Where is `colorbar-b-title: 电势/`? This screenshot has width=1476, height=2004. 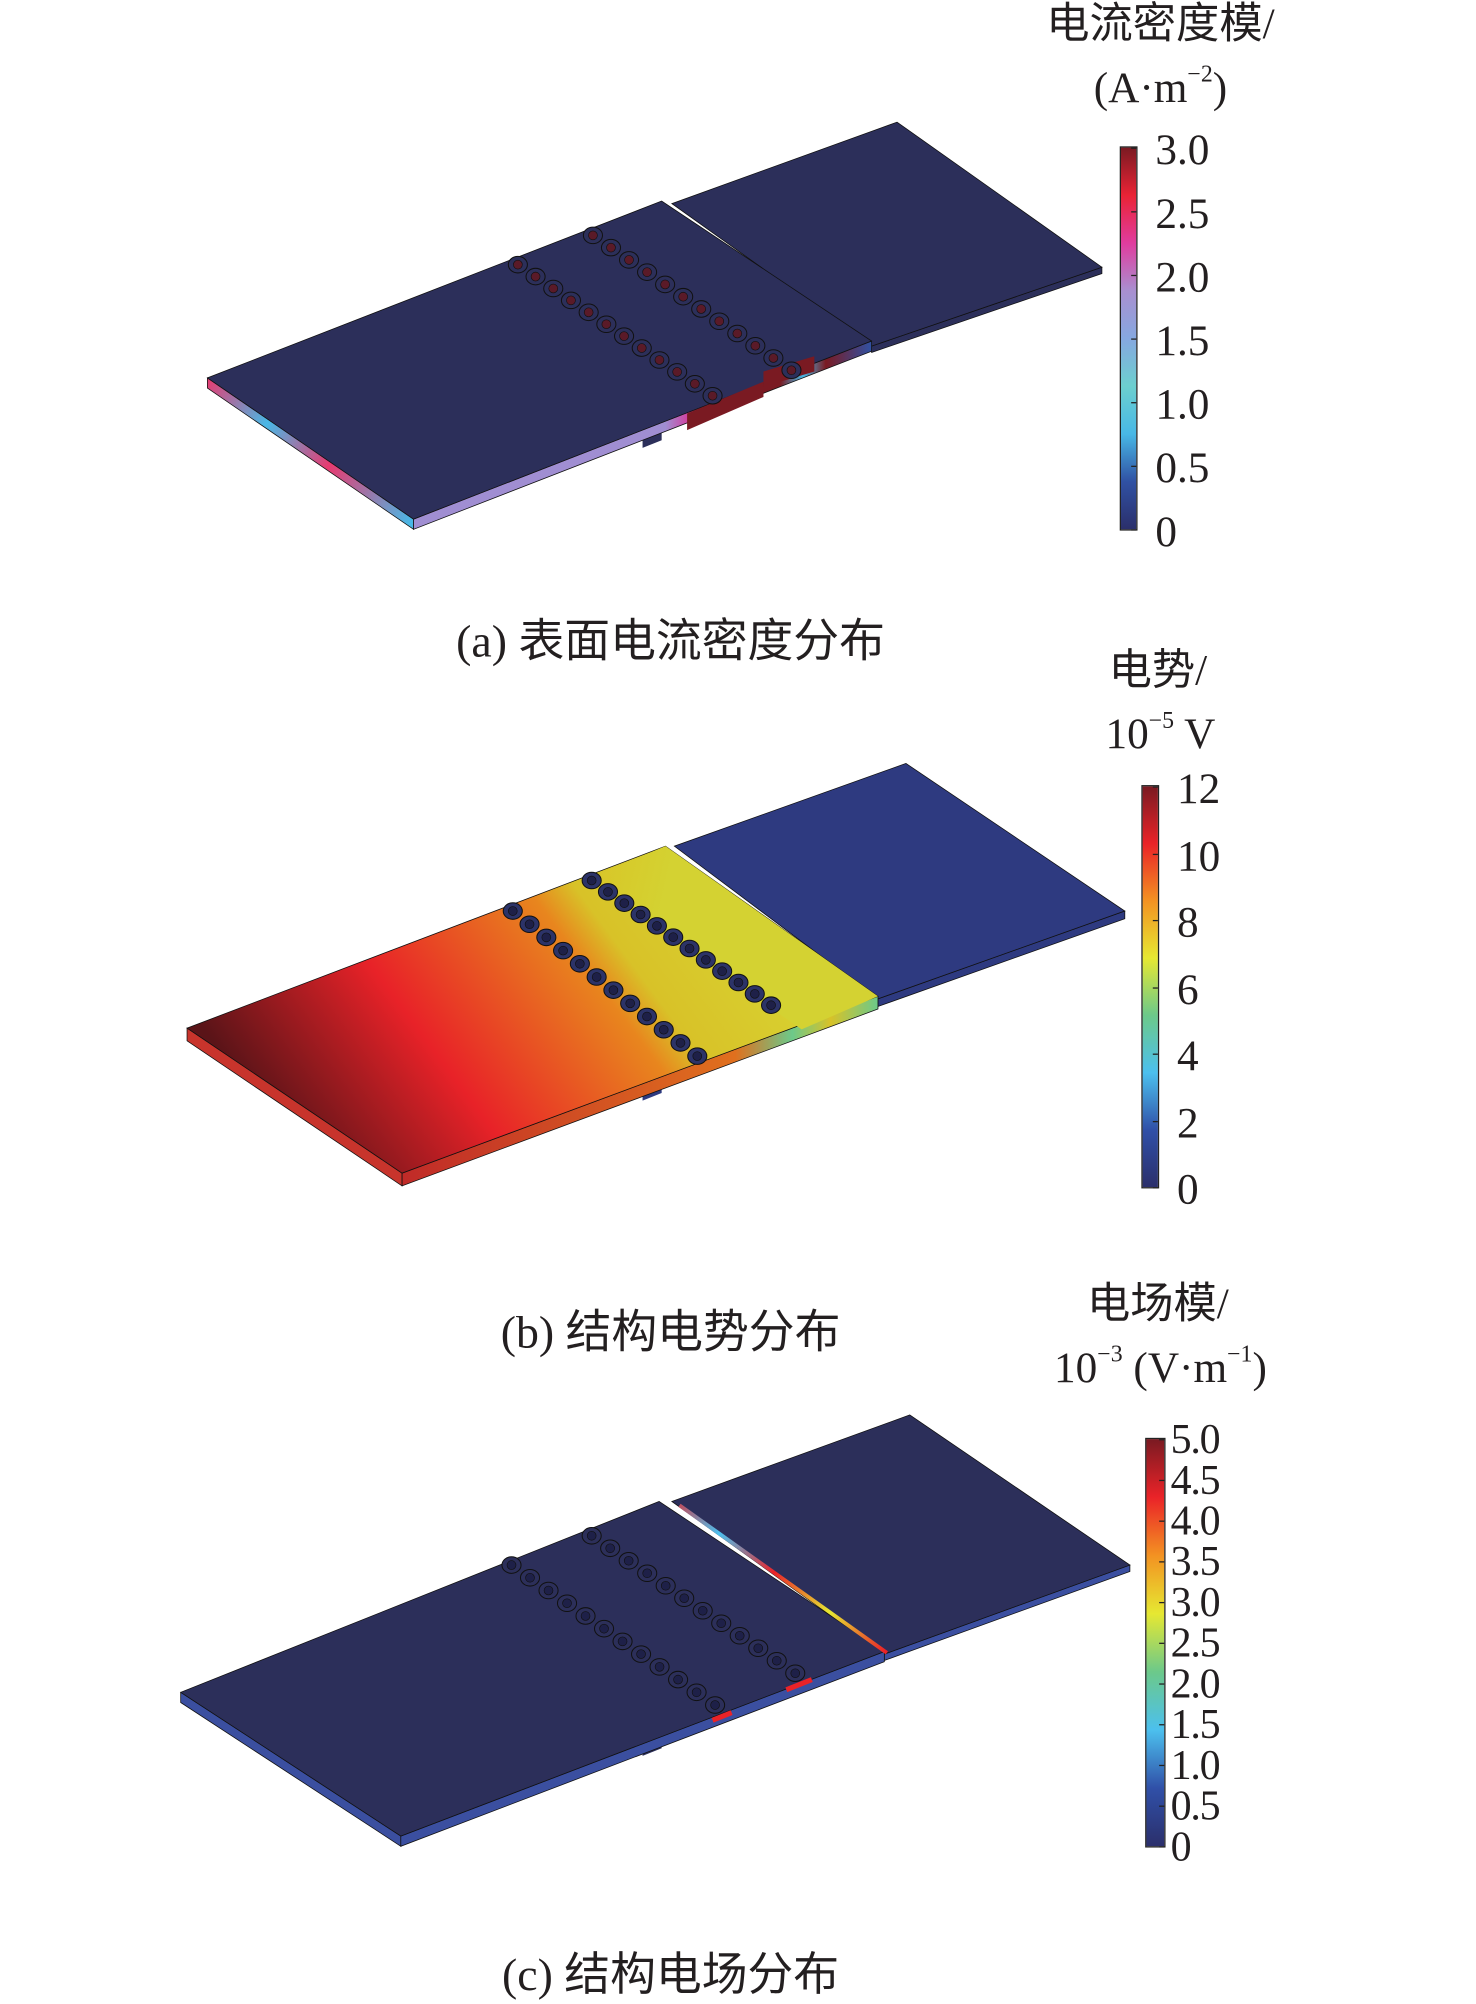 colorbar-b-title: 电势/ is located at coordinates (1158, 671).